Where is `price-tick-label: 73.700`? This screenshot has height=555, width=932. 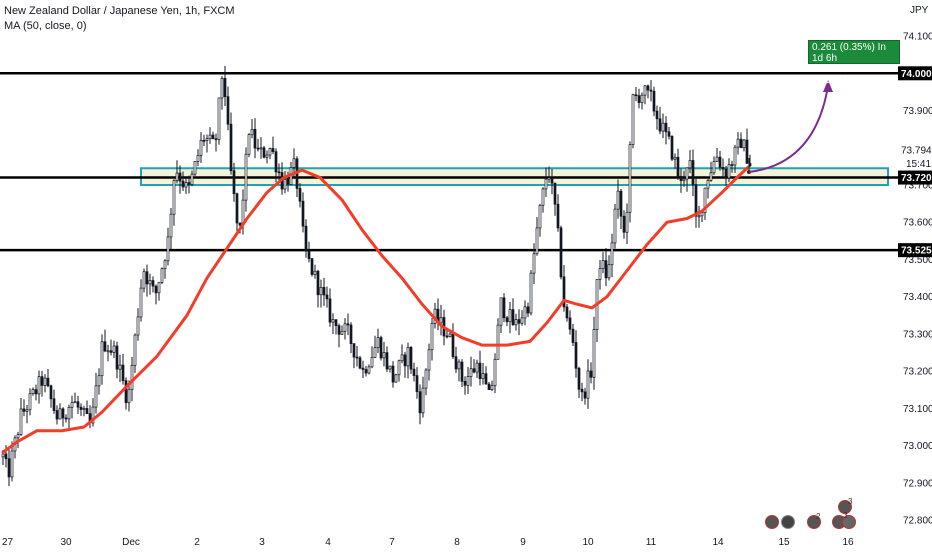 price-tick-label: 73.700 is located at coordinates (917, 186).